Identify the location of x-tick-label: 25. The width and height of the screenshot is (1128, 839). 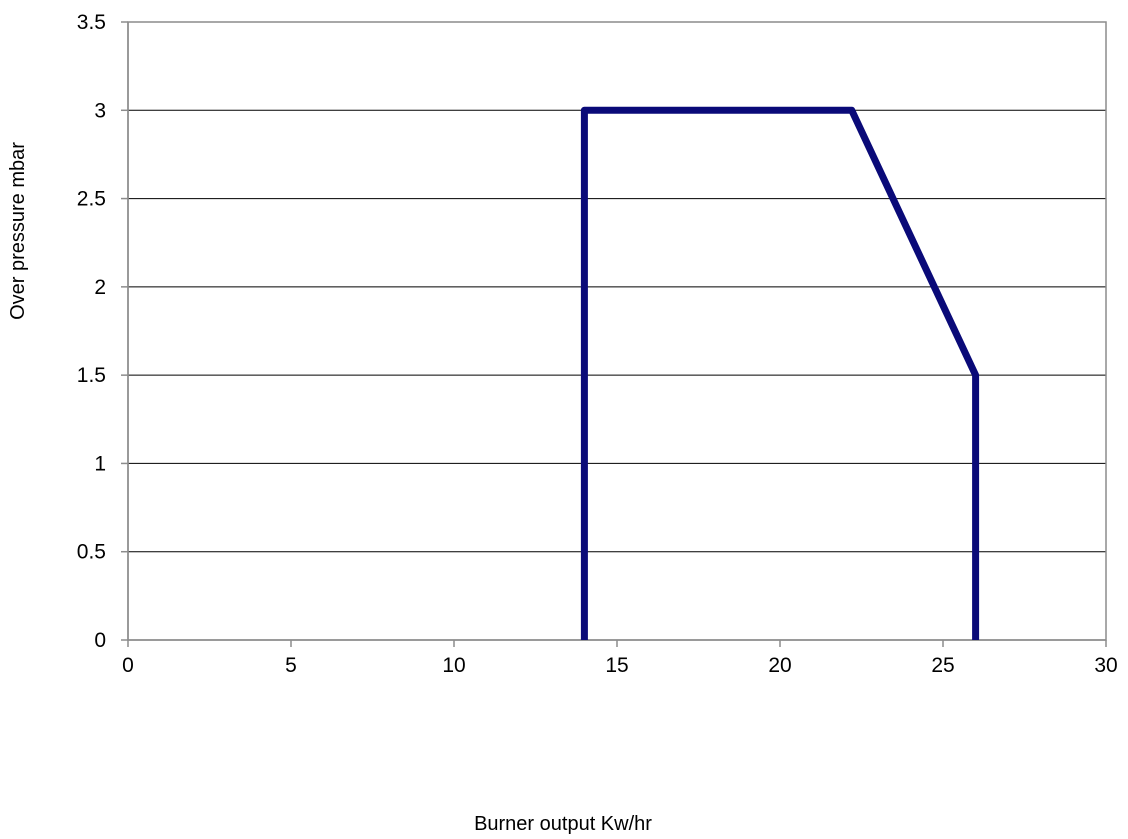
(942, 665).